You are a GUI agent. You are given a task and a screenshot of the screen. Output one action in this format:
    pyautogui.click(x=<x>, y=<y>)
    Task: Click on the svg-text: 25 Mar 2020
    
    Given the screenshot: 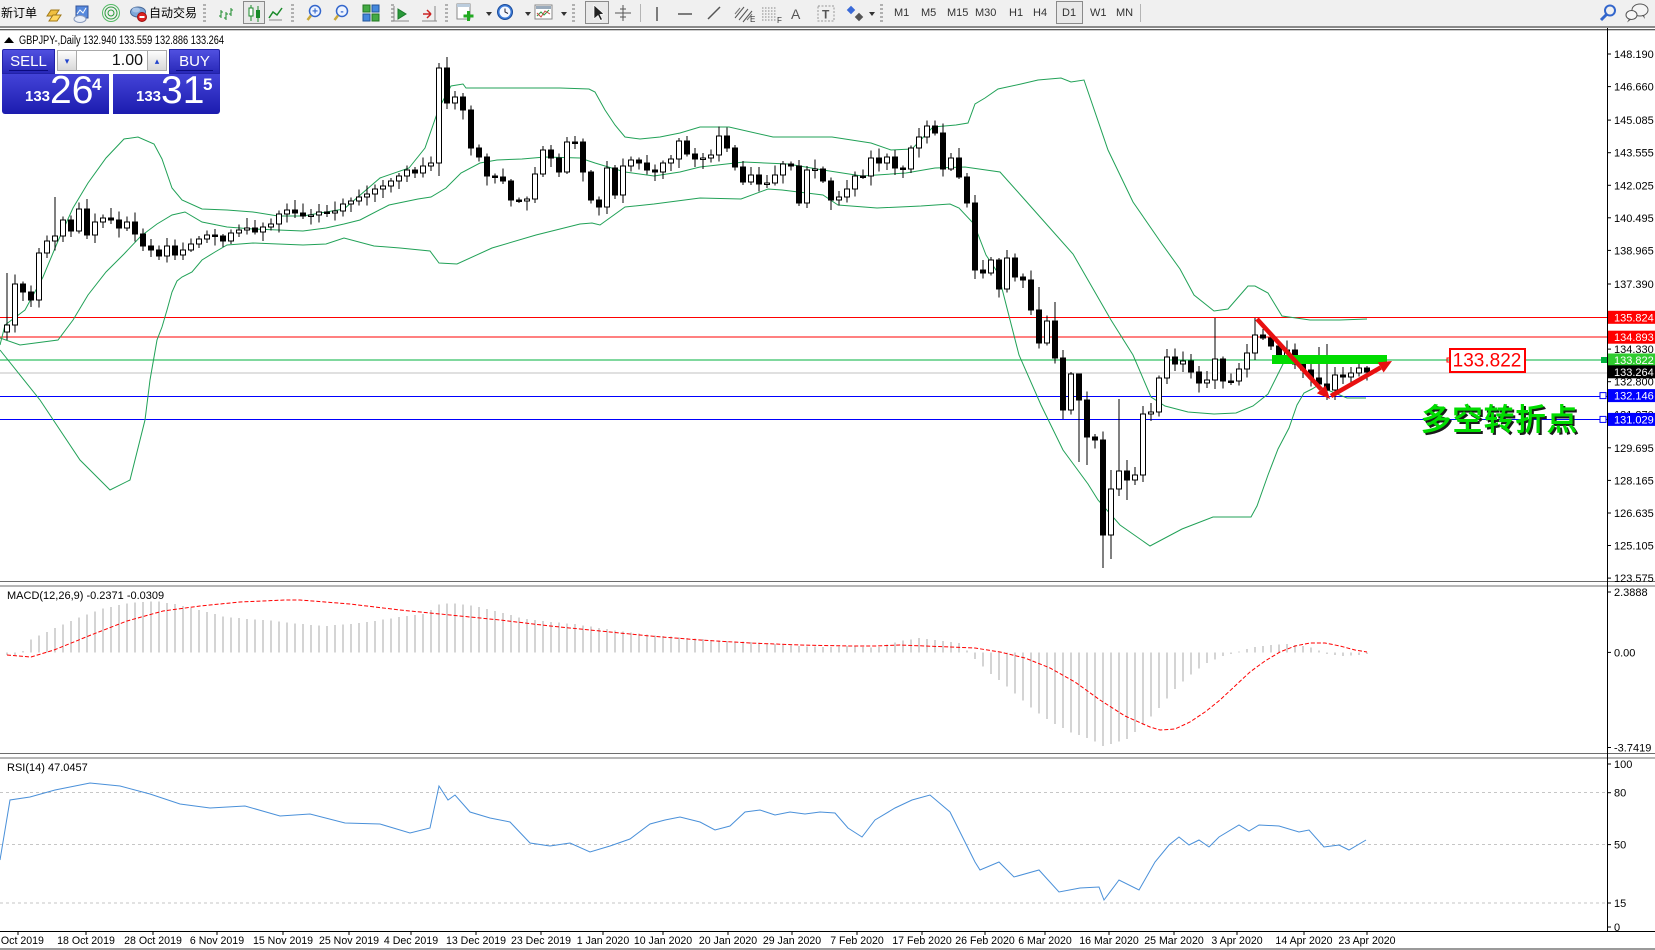 What is the action you would take?
    pyautogui.click(x=1174, y=941)
    